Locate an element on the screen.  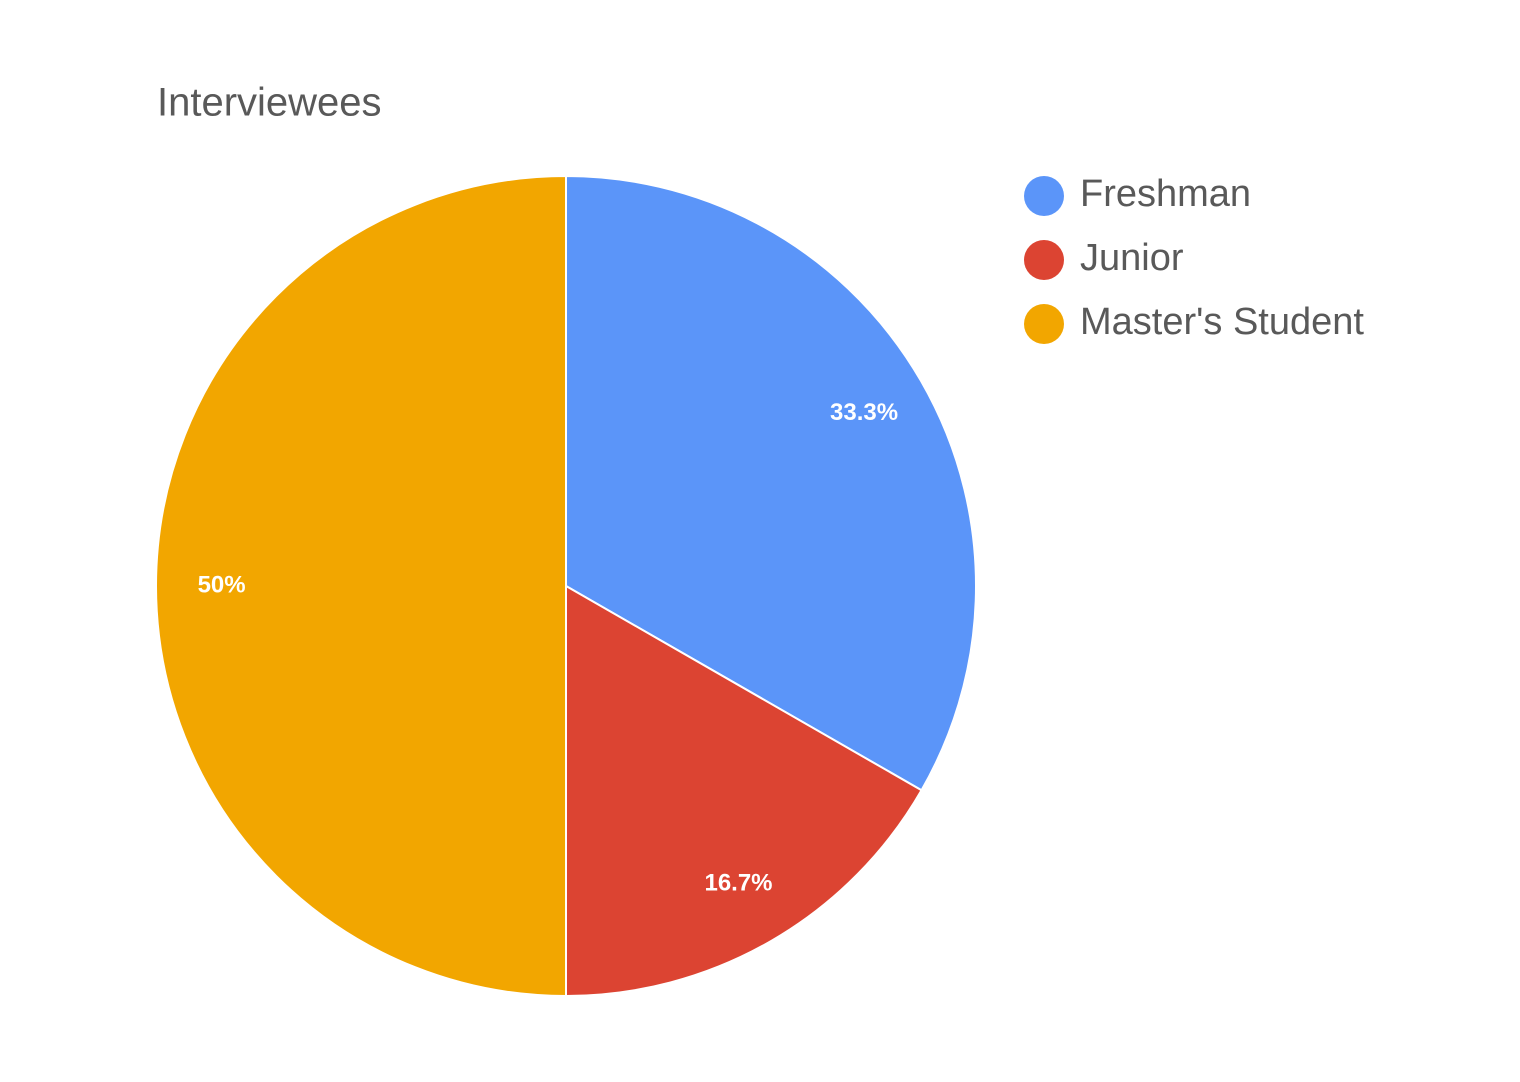
legend-label: Junior is located at coordinates (1132, 258).